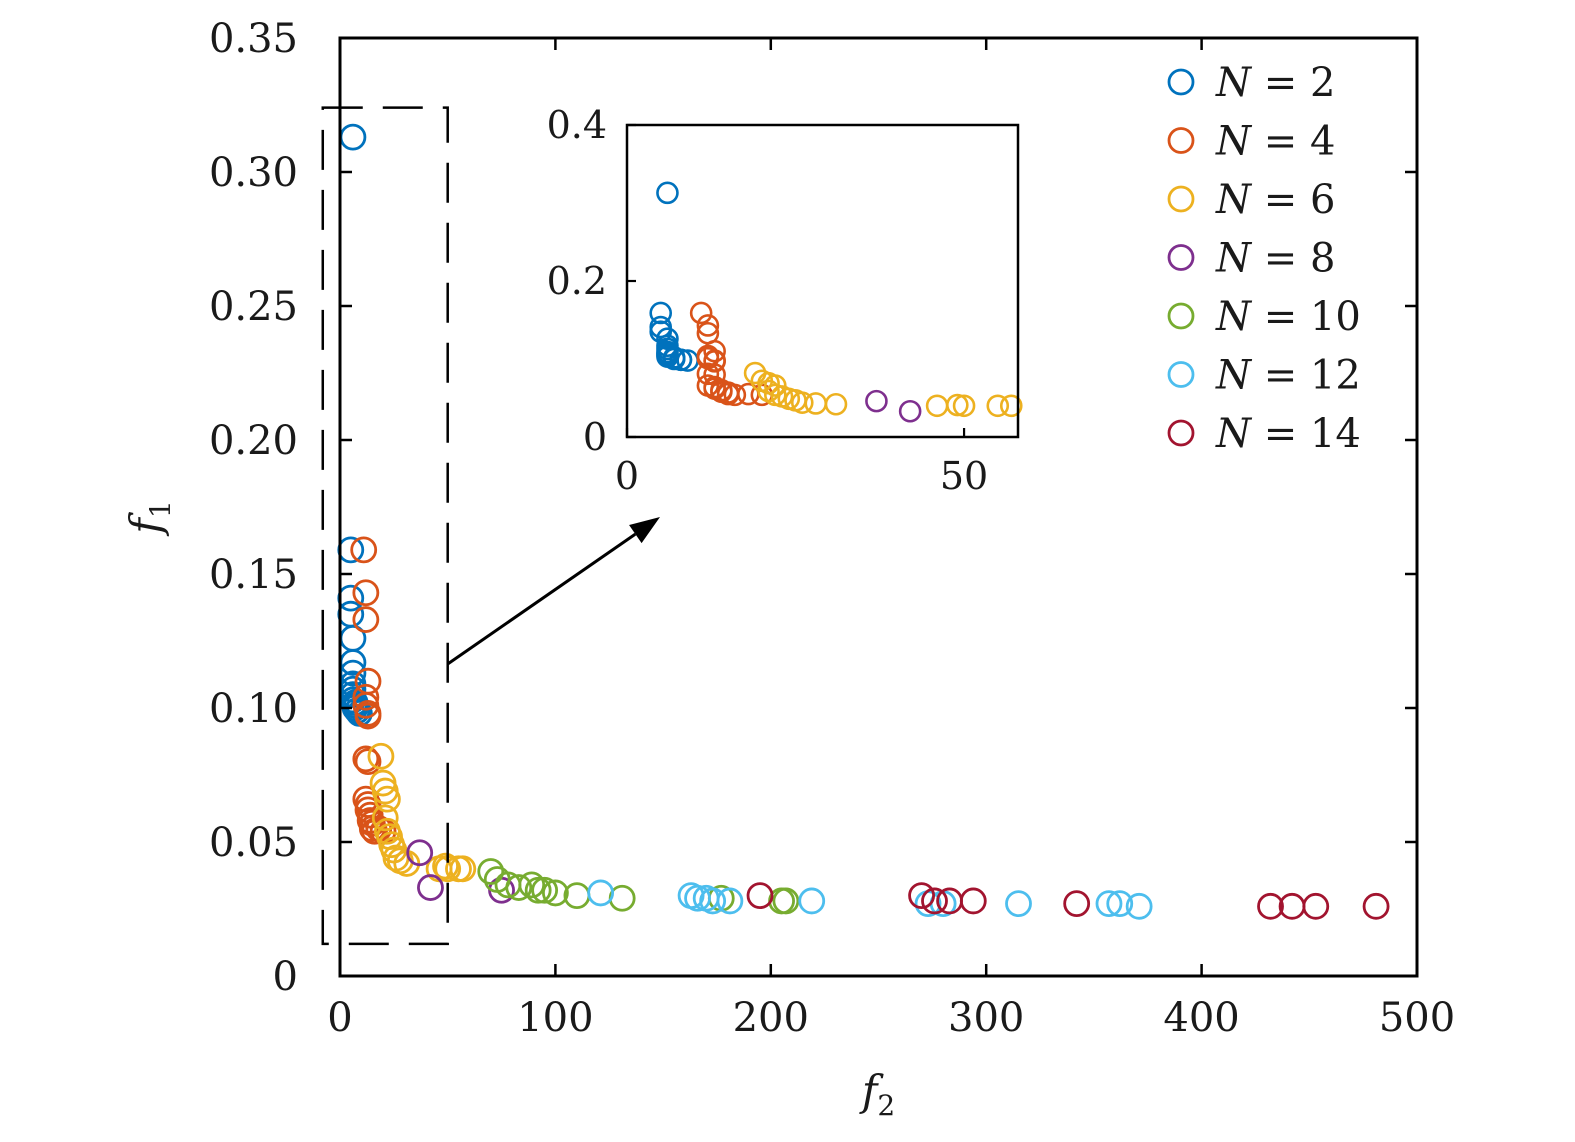  I want to click on inset-plot: 0 50 0 0.2 0.4, so click(785, 300).